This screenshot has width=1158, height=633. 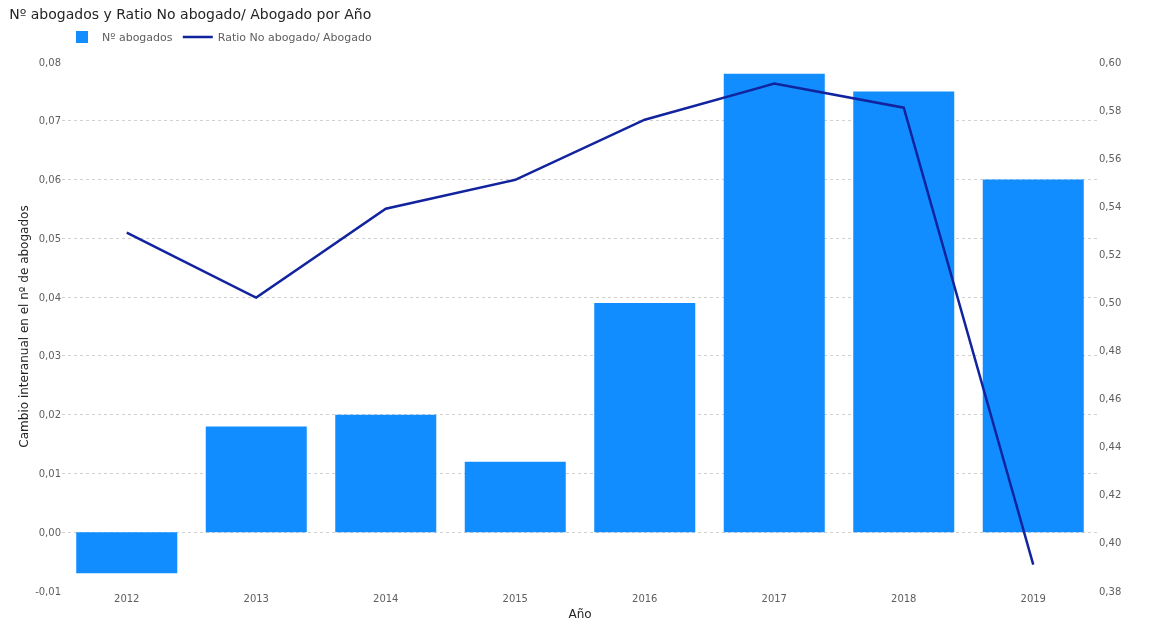 I want to click on y-tick-label: 0,00, so click(x=49, y=532).